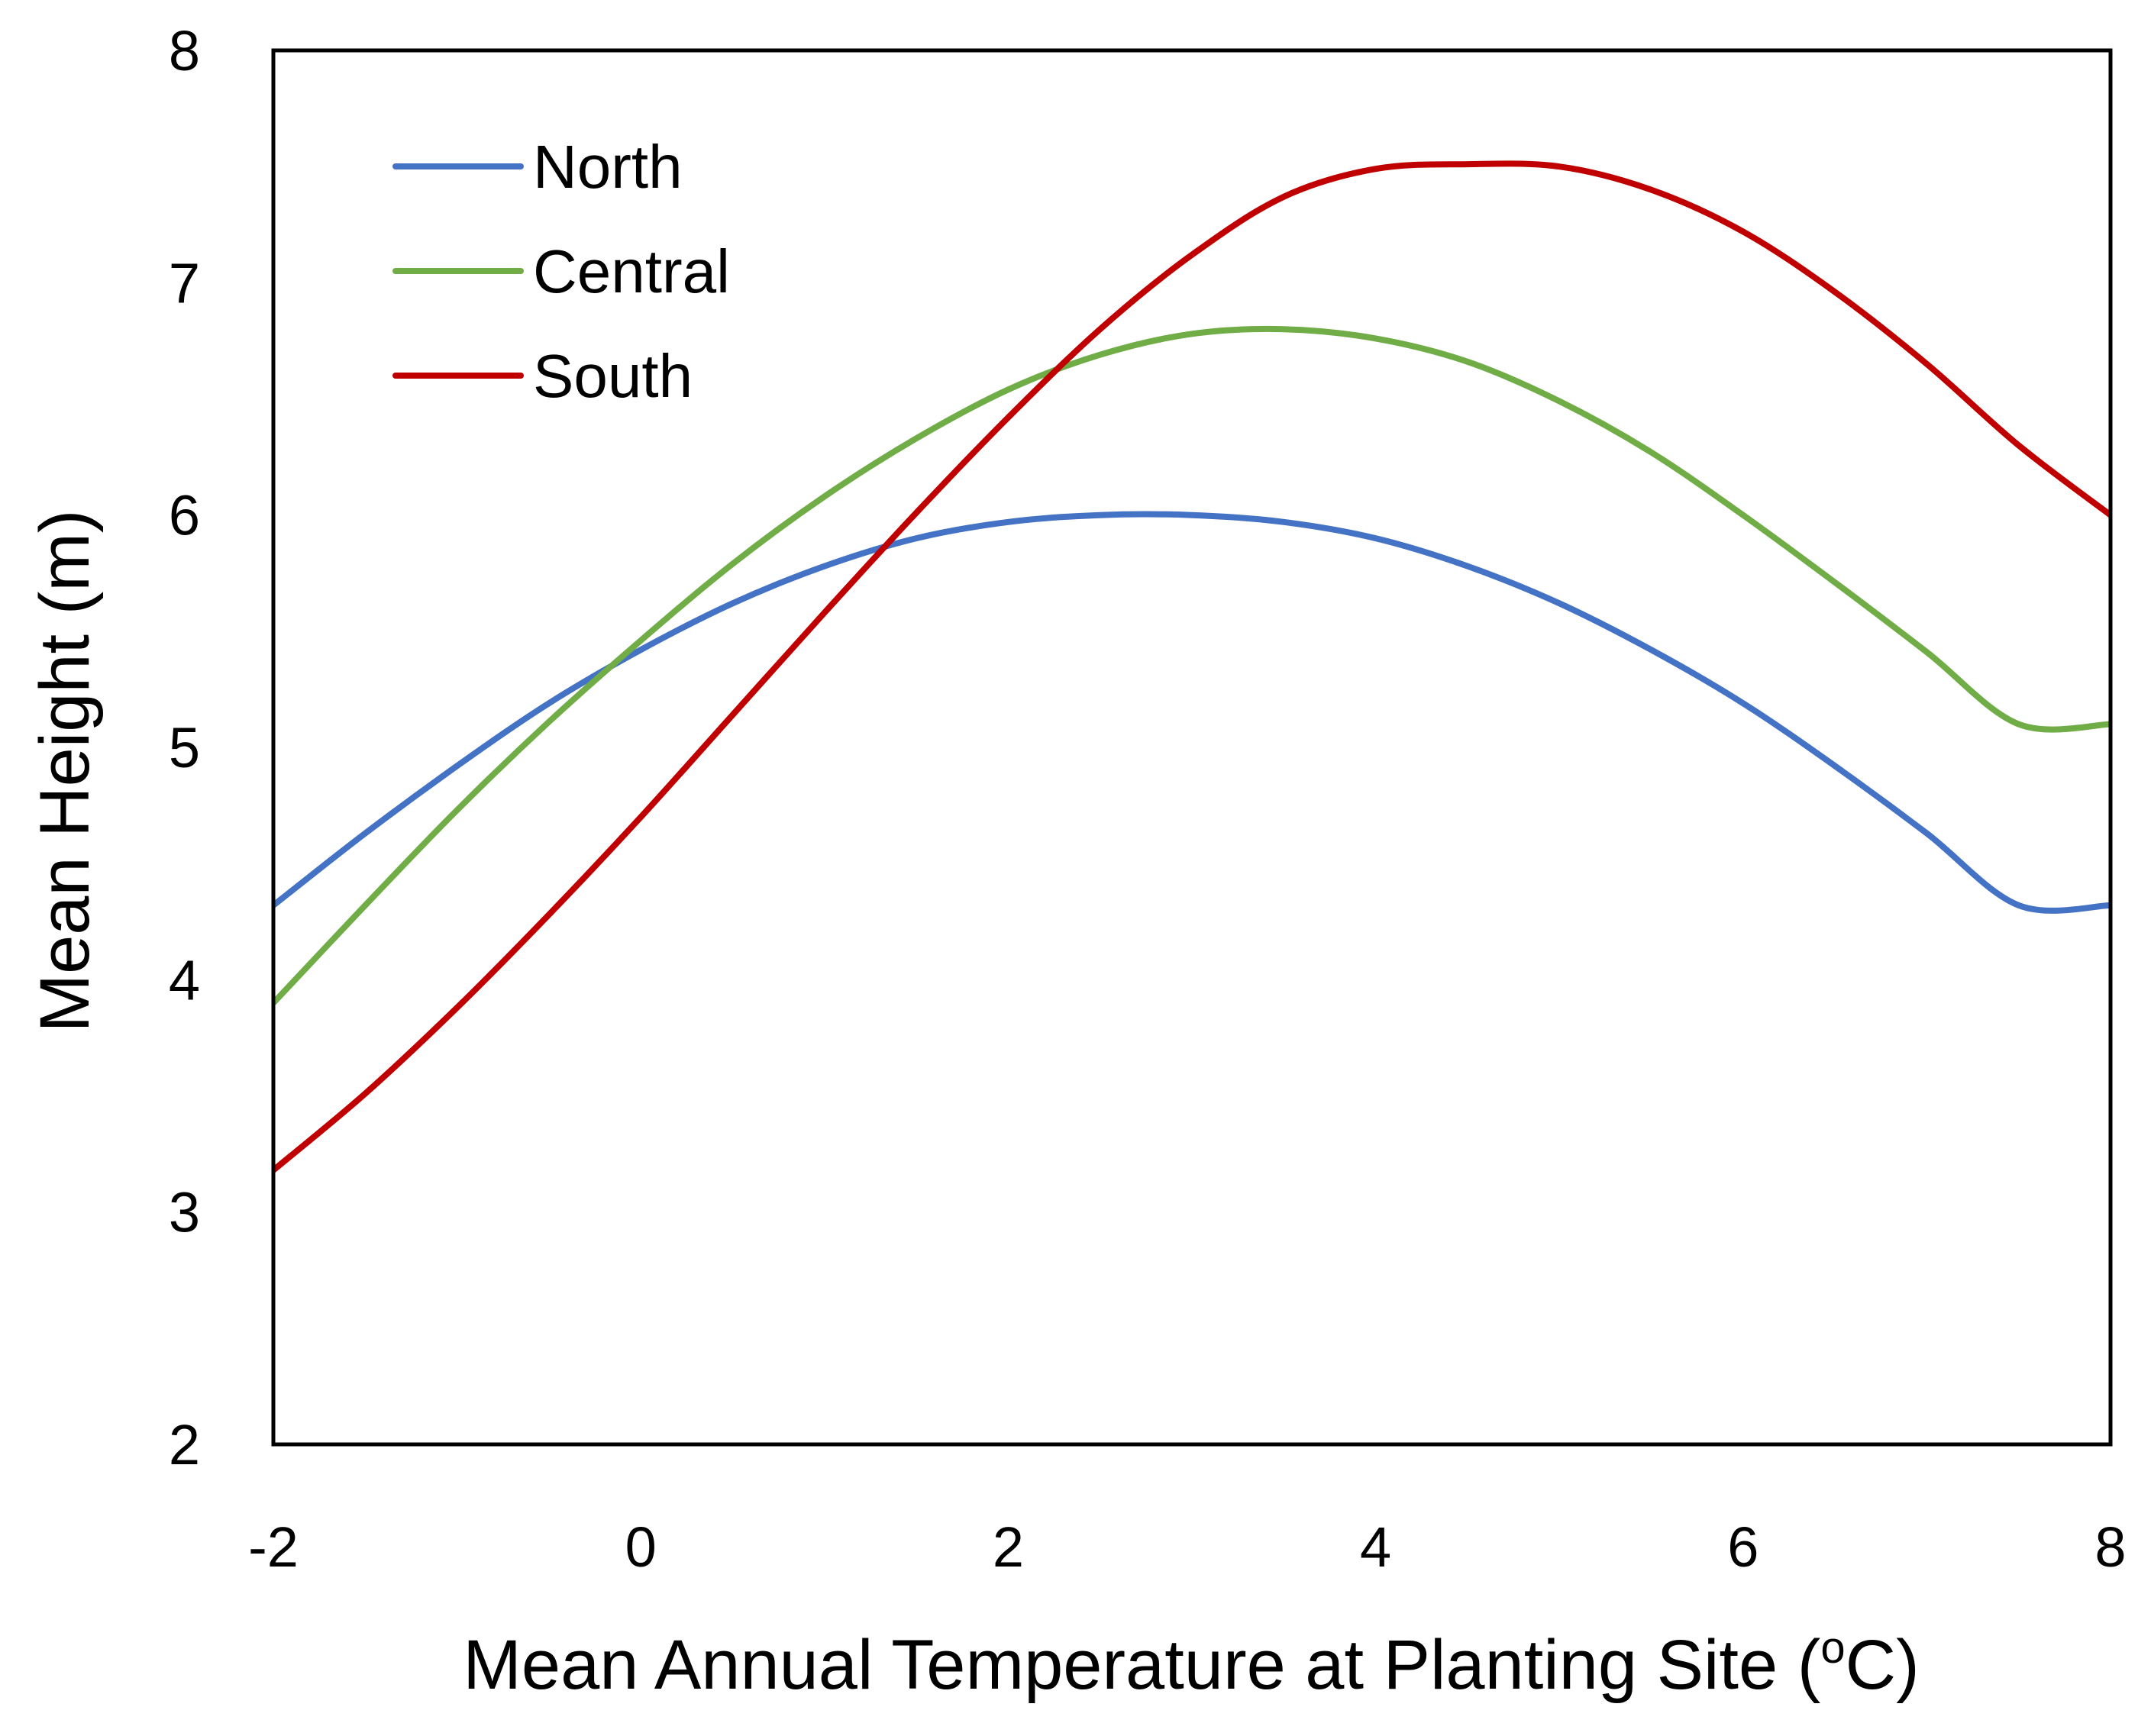 The height and width of the screenshot is (1736, 2138). What do you see at coordinates (184, 747) in the screenshot?
I see `y-tick-label: 5` at bounding box center [184, 747].